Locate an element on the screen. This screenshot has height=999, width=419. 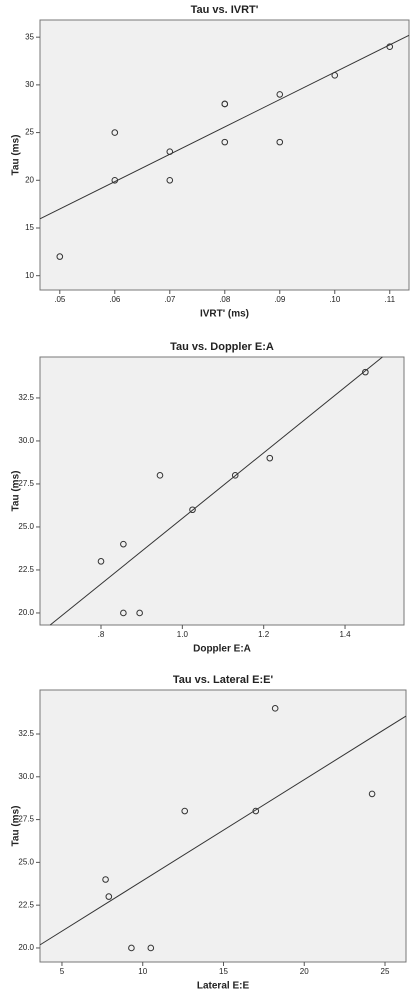
x-tick-label: .05 is located at coordinates (60, 299).